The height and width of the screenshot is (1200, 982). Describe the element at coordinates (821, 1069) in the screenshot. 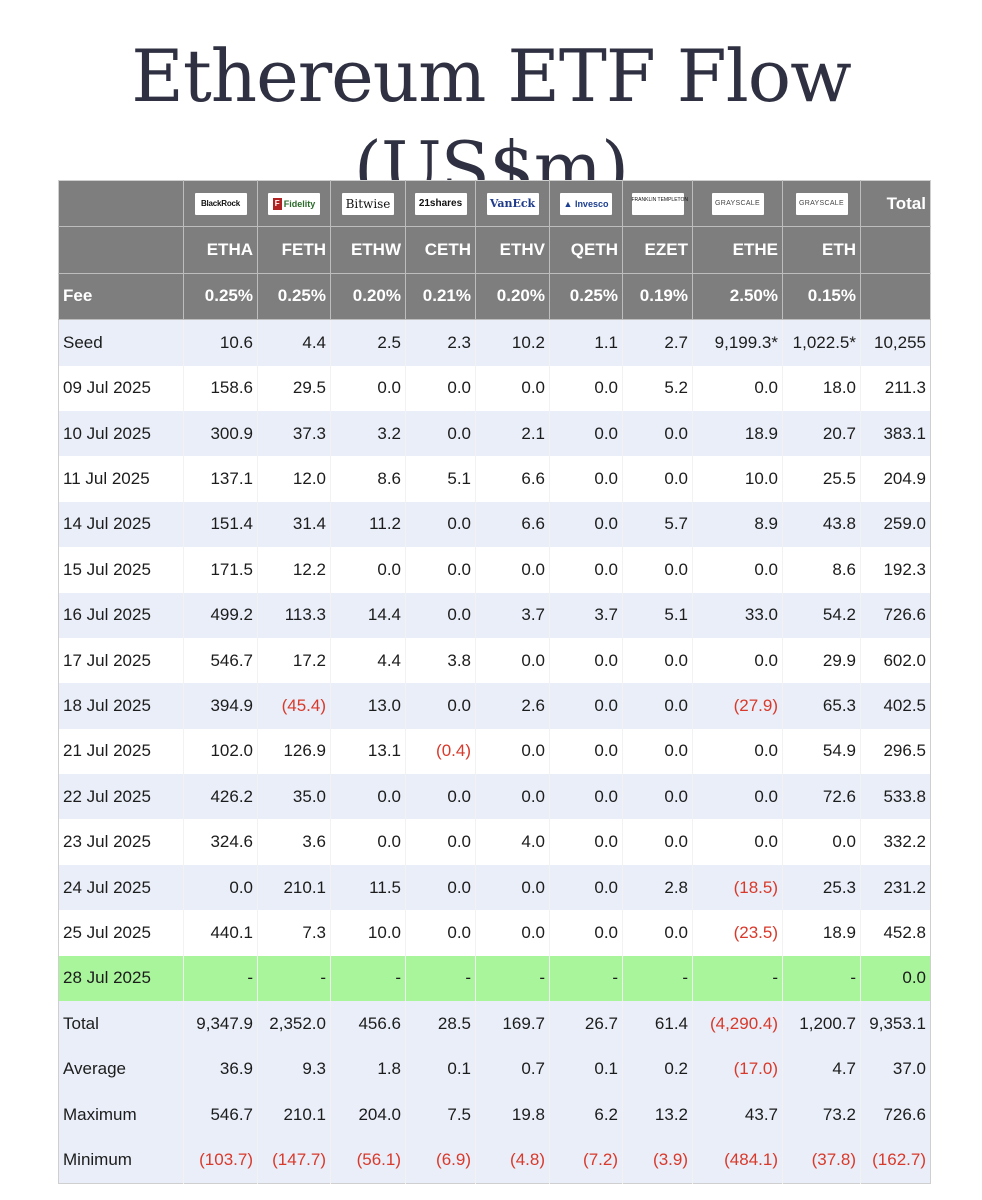

I see `table-cell: 4.7` at that location.